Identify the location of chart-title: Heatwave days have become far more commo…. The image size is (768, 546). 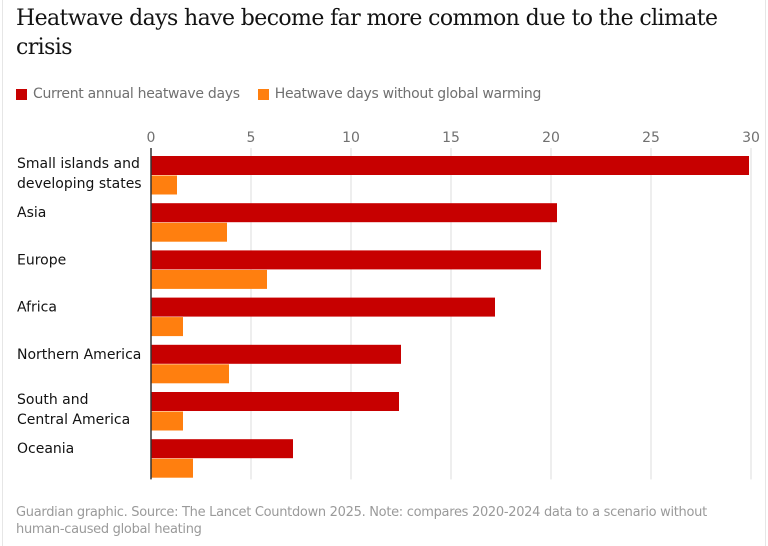
(367, 33).